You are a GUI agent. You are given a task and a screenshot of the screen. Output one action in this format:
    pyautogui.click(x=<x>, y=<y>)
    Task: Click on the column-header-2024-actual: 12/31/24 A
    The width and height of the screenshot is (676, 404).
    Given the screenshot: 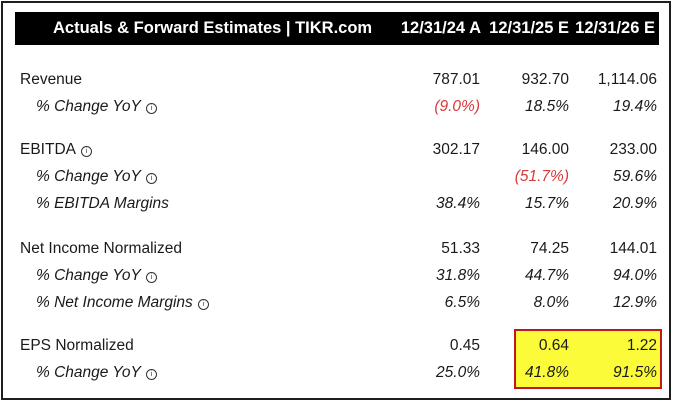 What is the action you would take?
    pyautogui.click(x=440, y=28)
    